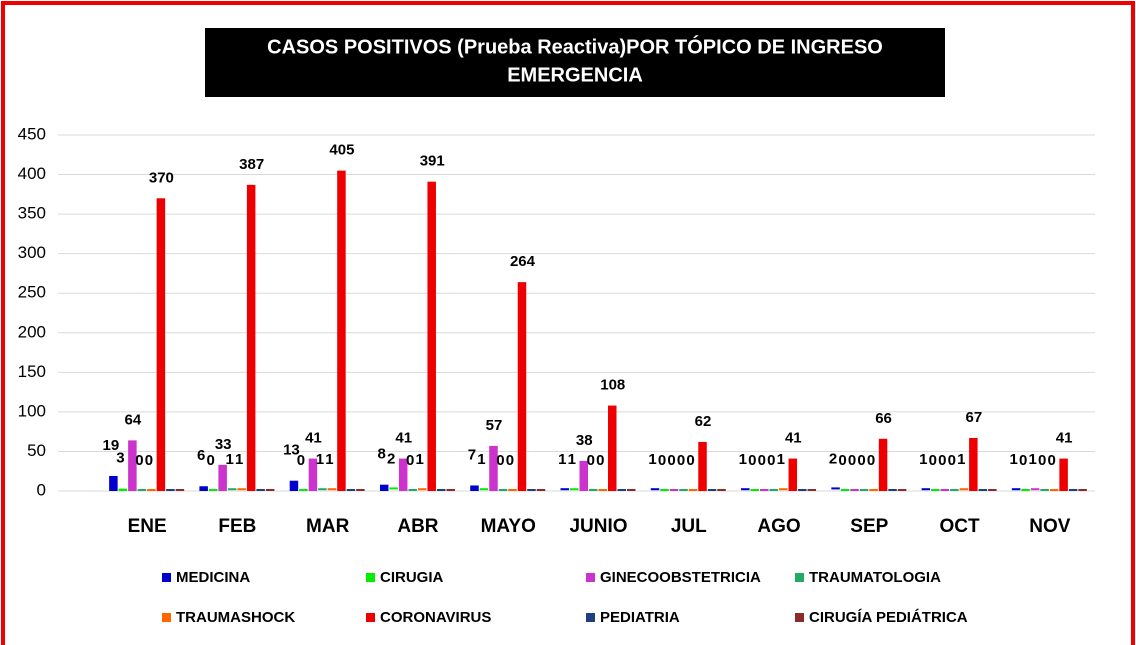  What do you see at coordinates (973, 417) in the screenshot?
I see `data-label: 67` at bounding box center [973, 417].